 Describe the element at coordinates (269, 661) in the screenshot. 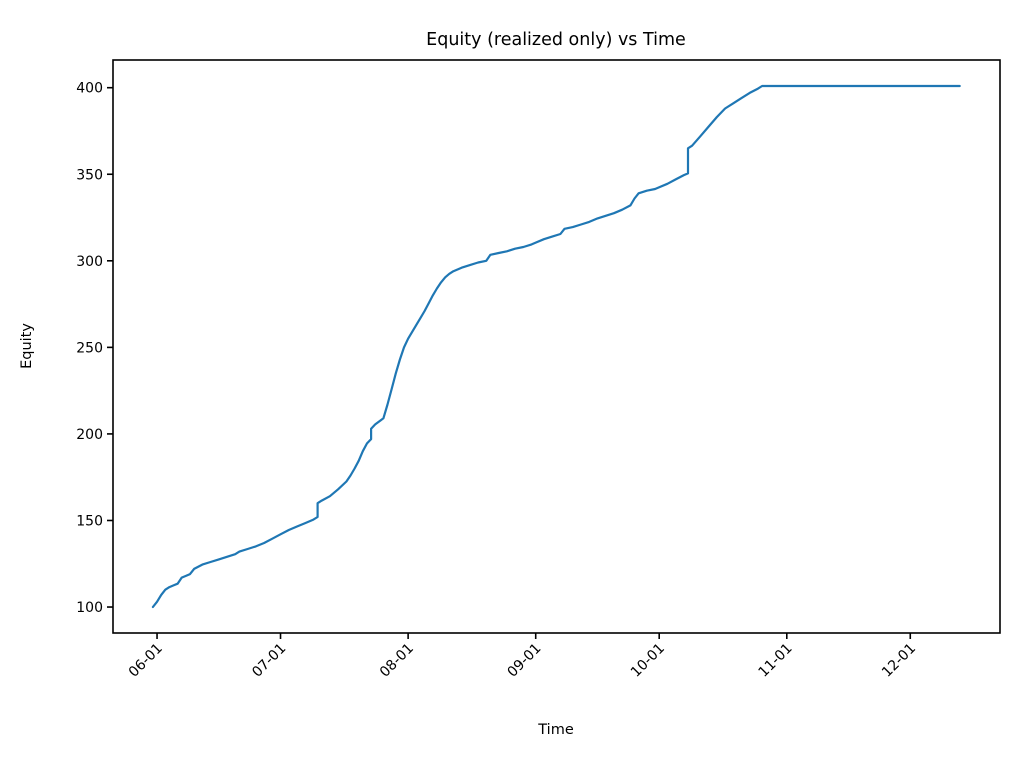

I see `x-tick-label: 07-01` at that location.